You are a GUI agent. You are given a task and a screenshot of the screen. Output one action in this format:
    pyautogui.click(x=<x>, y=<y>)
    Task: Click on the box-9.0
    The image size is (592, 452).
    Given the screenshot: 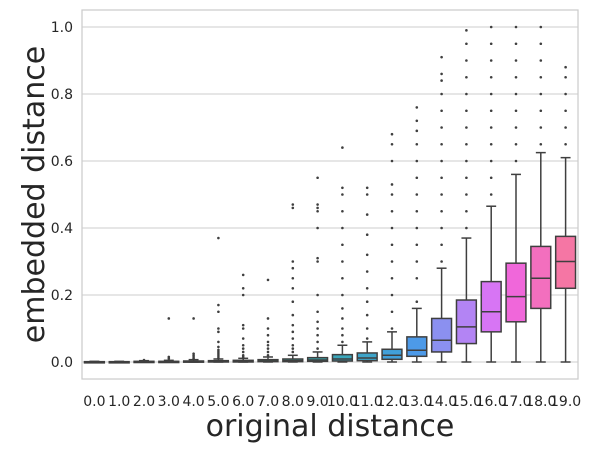 What is the action you would take?
    pyautogui.click(x=317, y=269)
    